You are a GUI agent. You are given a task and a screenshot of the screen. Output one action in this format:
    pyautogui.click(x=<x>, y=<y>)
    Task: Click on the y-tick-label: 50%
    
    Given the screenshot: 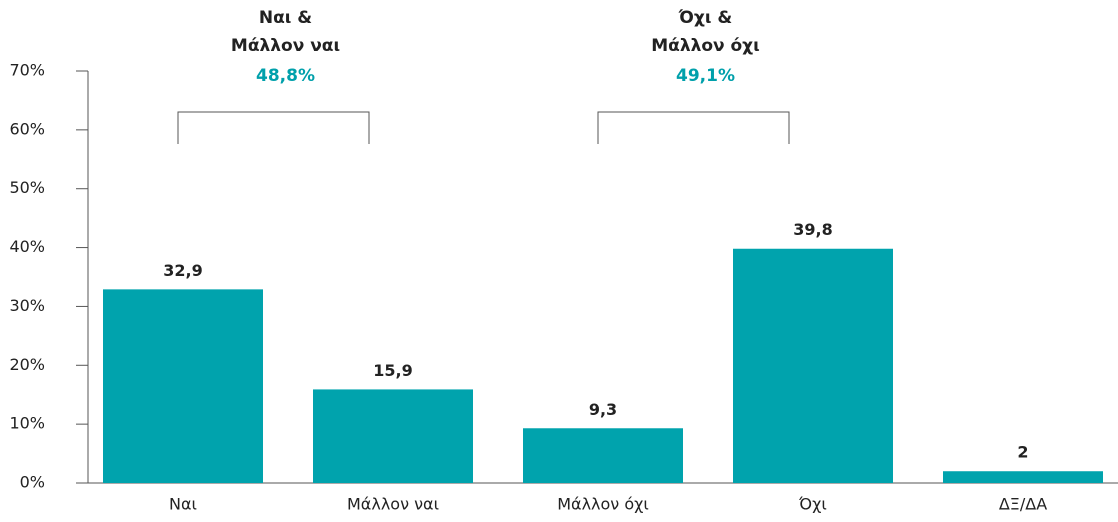 What is the action you would take?
    pyautogui.click(x=27, y=187)
    